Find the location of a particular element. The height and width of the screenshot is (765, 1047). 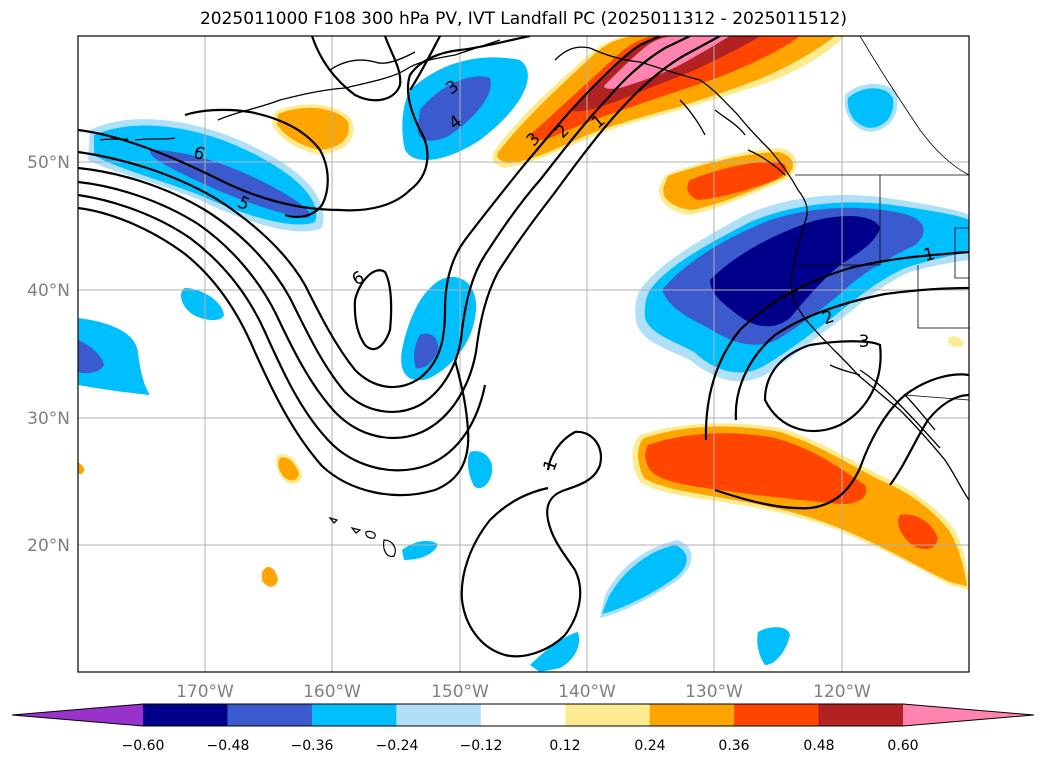

colorbar-tick-label: 0.48 is located at coordinates (818, 746).